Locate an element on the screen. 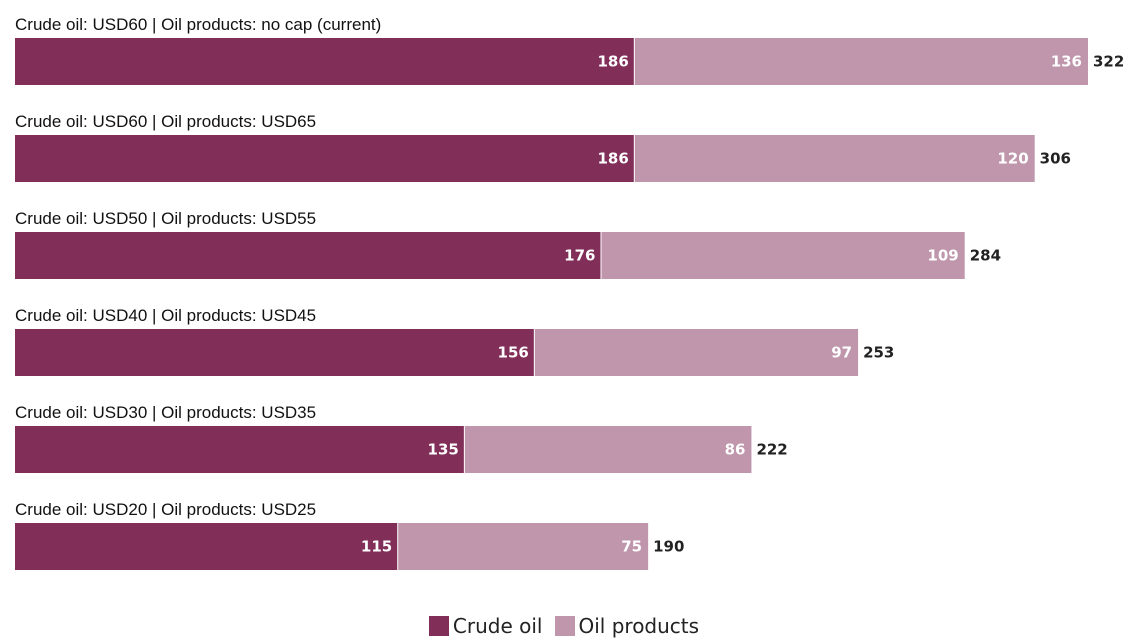 The width and height of the screenshot is (1128, 641). total-label: 253 is located at coordinates (878, 353).